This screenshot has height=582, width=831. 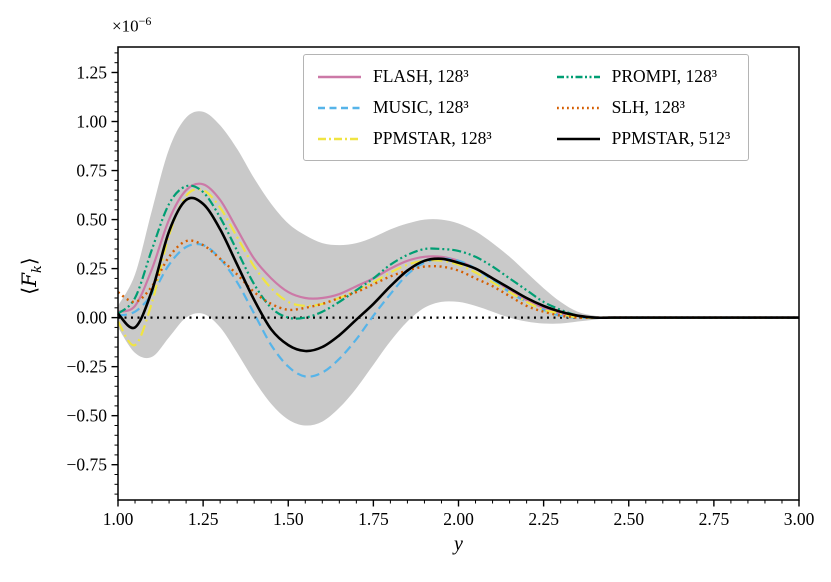 I want to click on y-axis-label: ⟨Fk⟩, so click(x=31, y=276).